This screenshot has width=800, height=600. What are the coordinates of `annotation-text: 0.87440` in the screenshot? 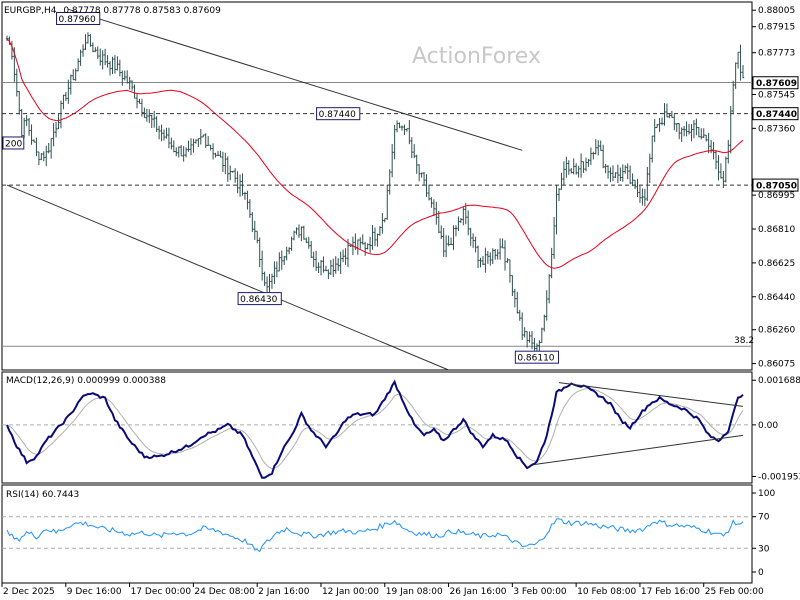 It's located at (337, 115).